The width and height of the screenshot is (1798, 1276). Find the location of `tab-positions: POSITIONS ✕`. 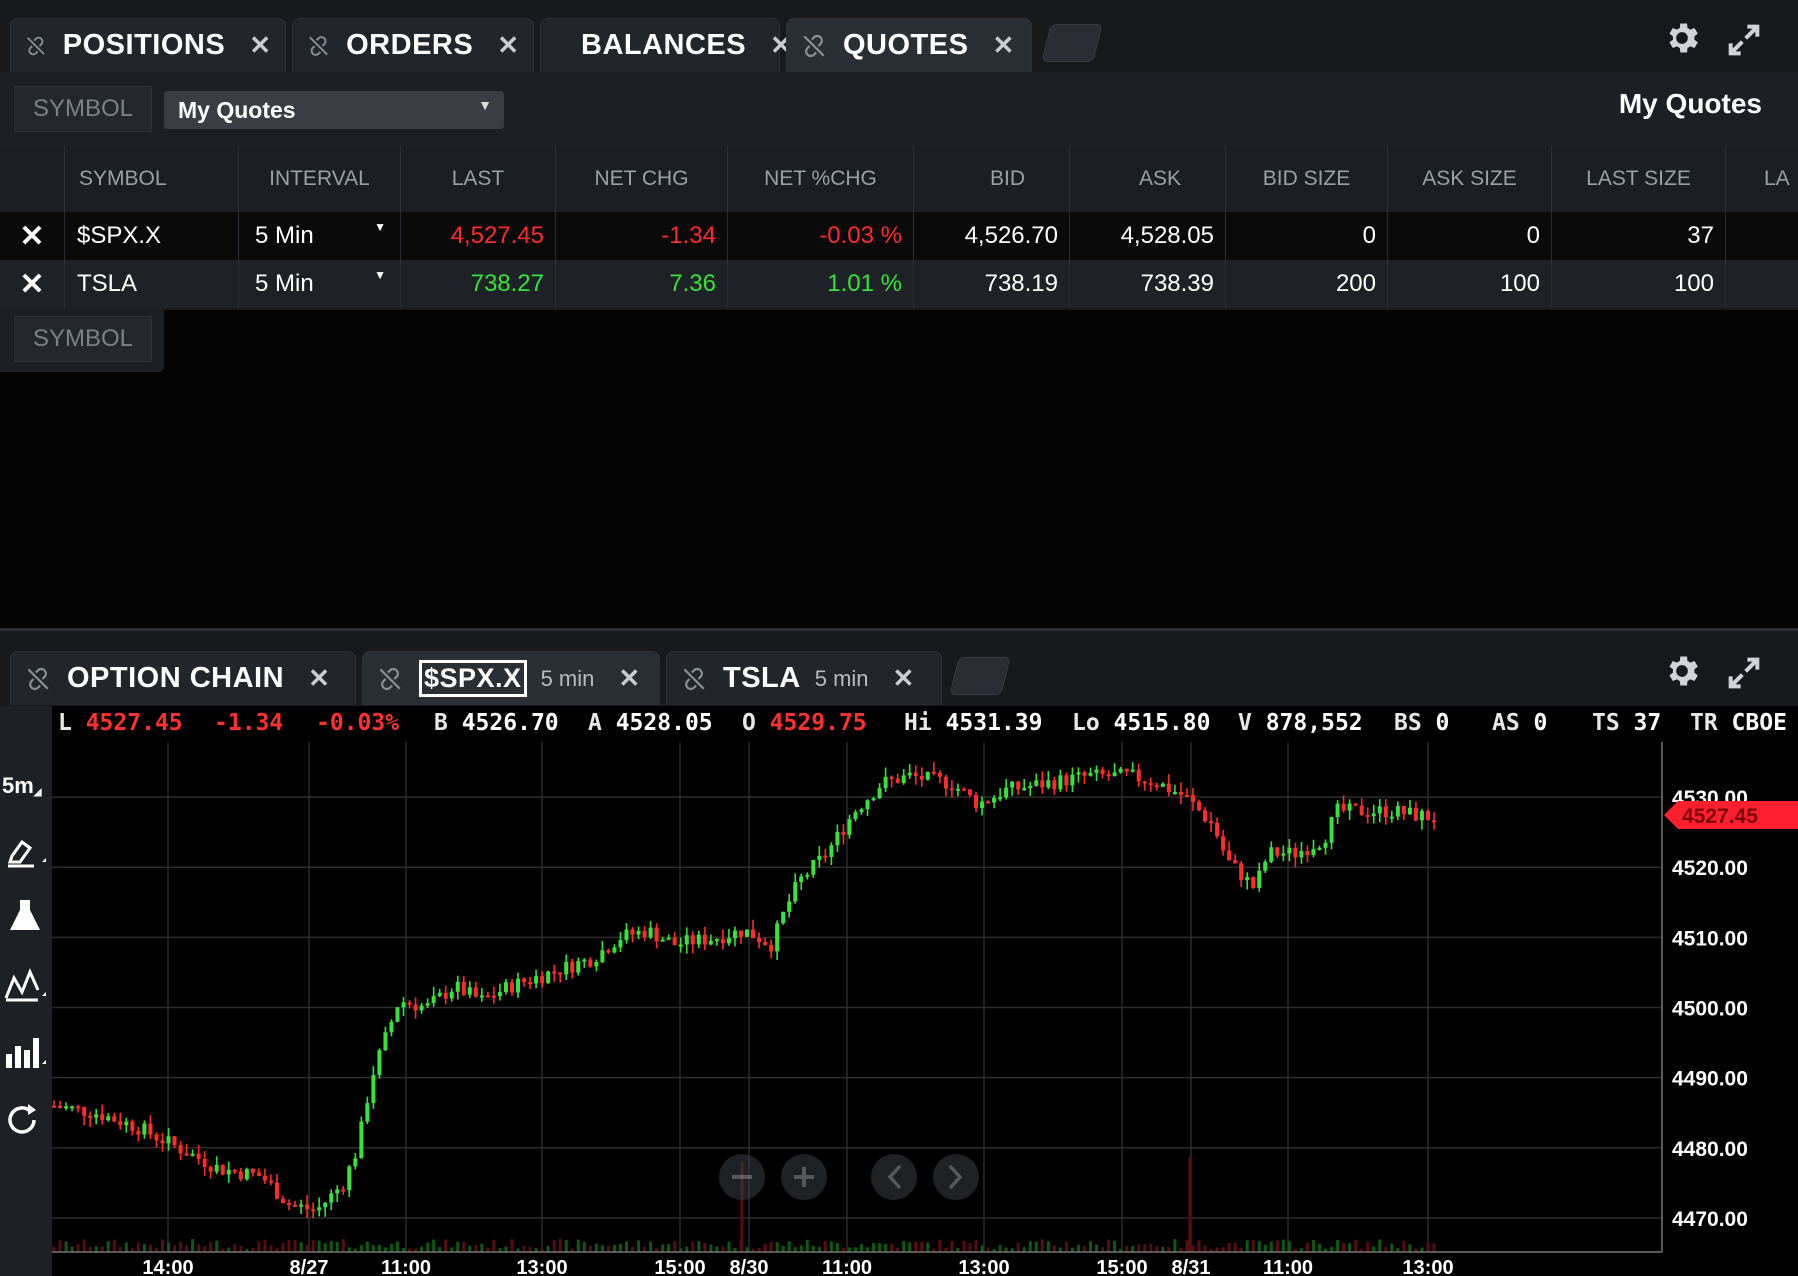

tab-positions: POSITIONS ✕ is located at coordinates (148, 45).